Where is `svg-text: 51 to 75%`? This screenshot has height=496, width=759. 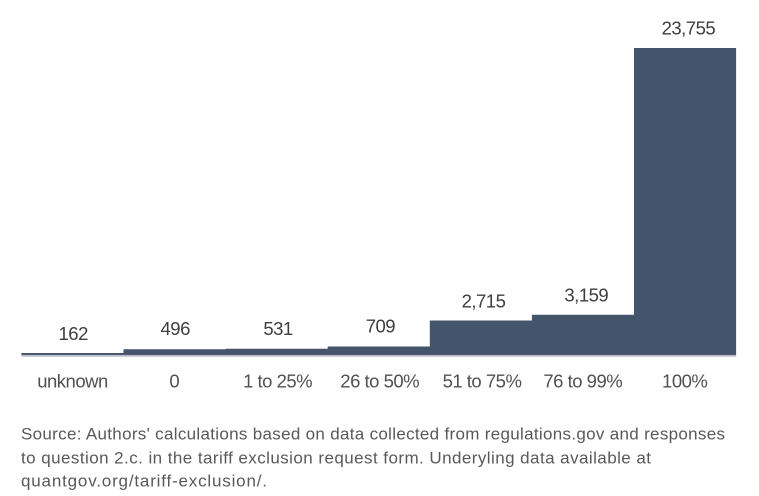
svg-text: 51 to 75% is located at coordinates (482, 380).